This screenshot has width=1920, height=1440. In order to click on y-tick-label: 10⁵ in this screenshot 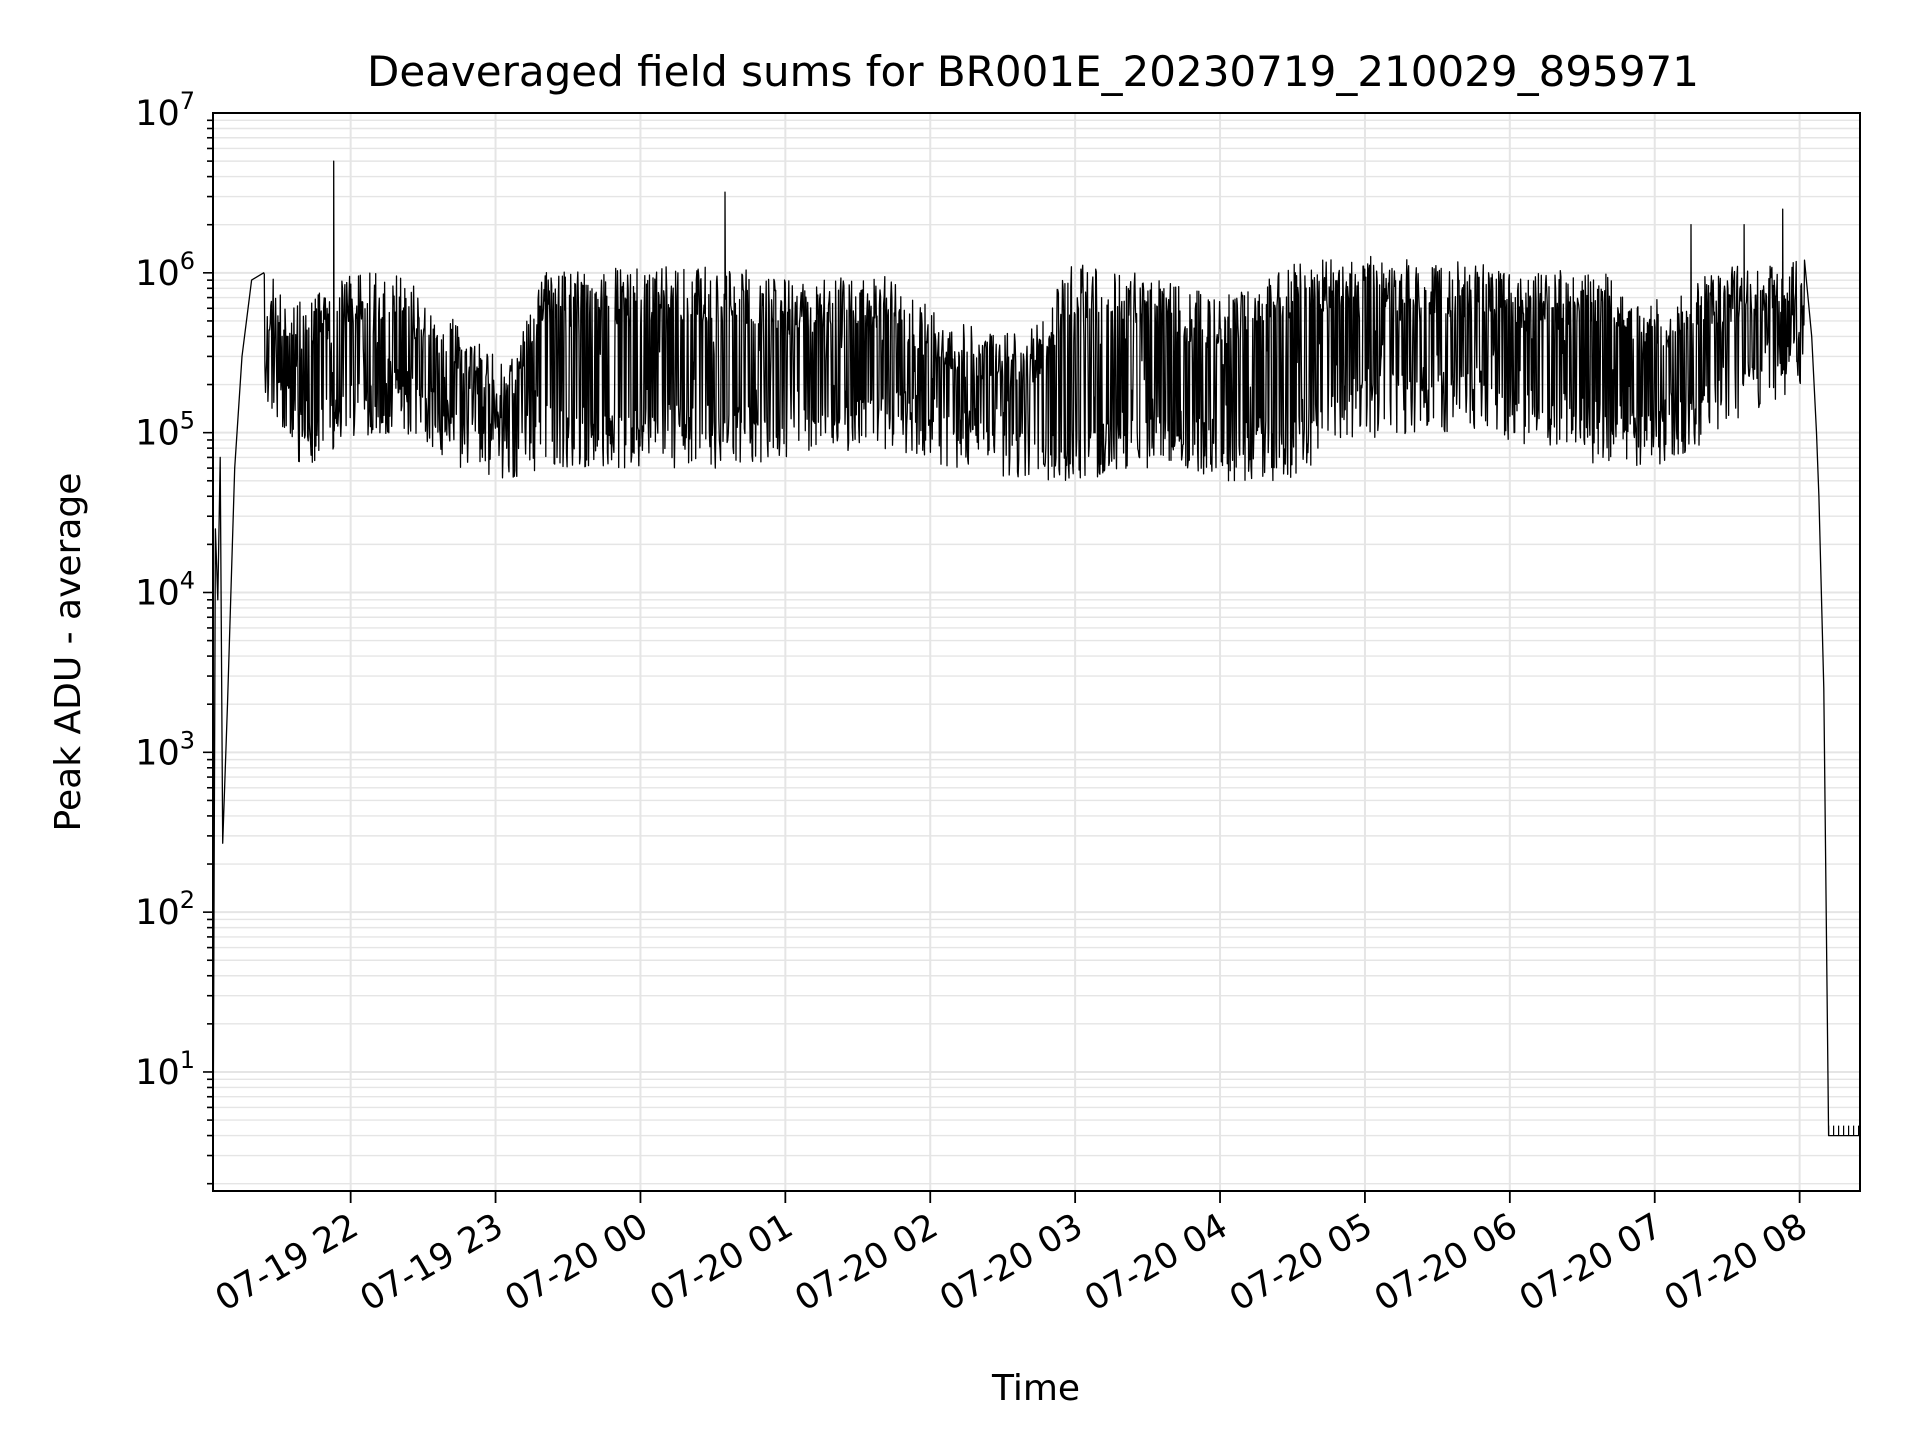, I will do `click(165, 430)`.